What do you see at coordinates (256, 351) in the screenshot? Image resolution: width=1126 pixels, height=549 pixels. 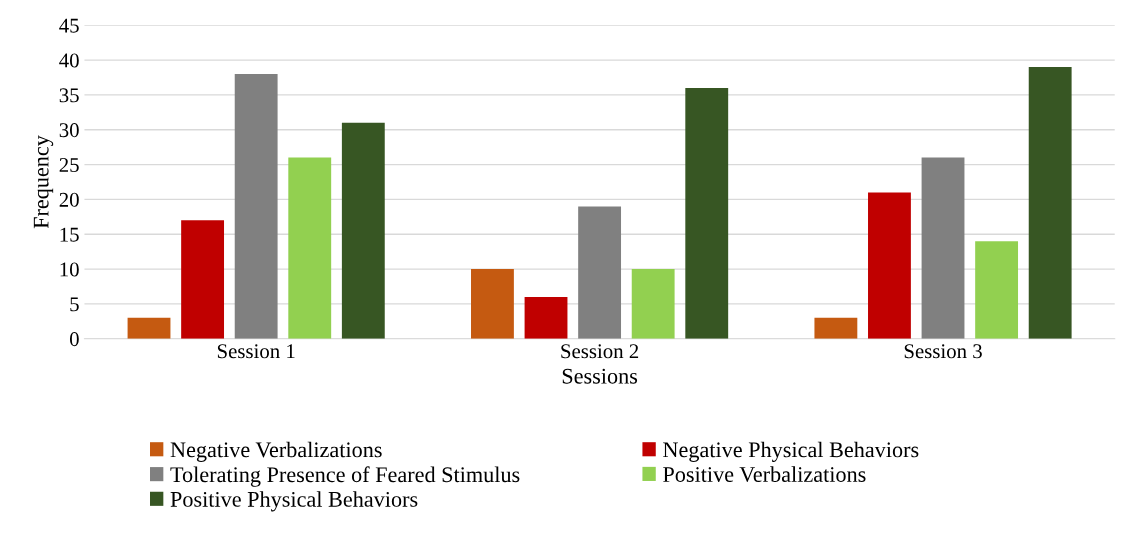 I see `x-tick-label: Session 1` at bounding box center [256, 351].